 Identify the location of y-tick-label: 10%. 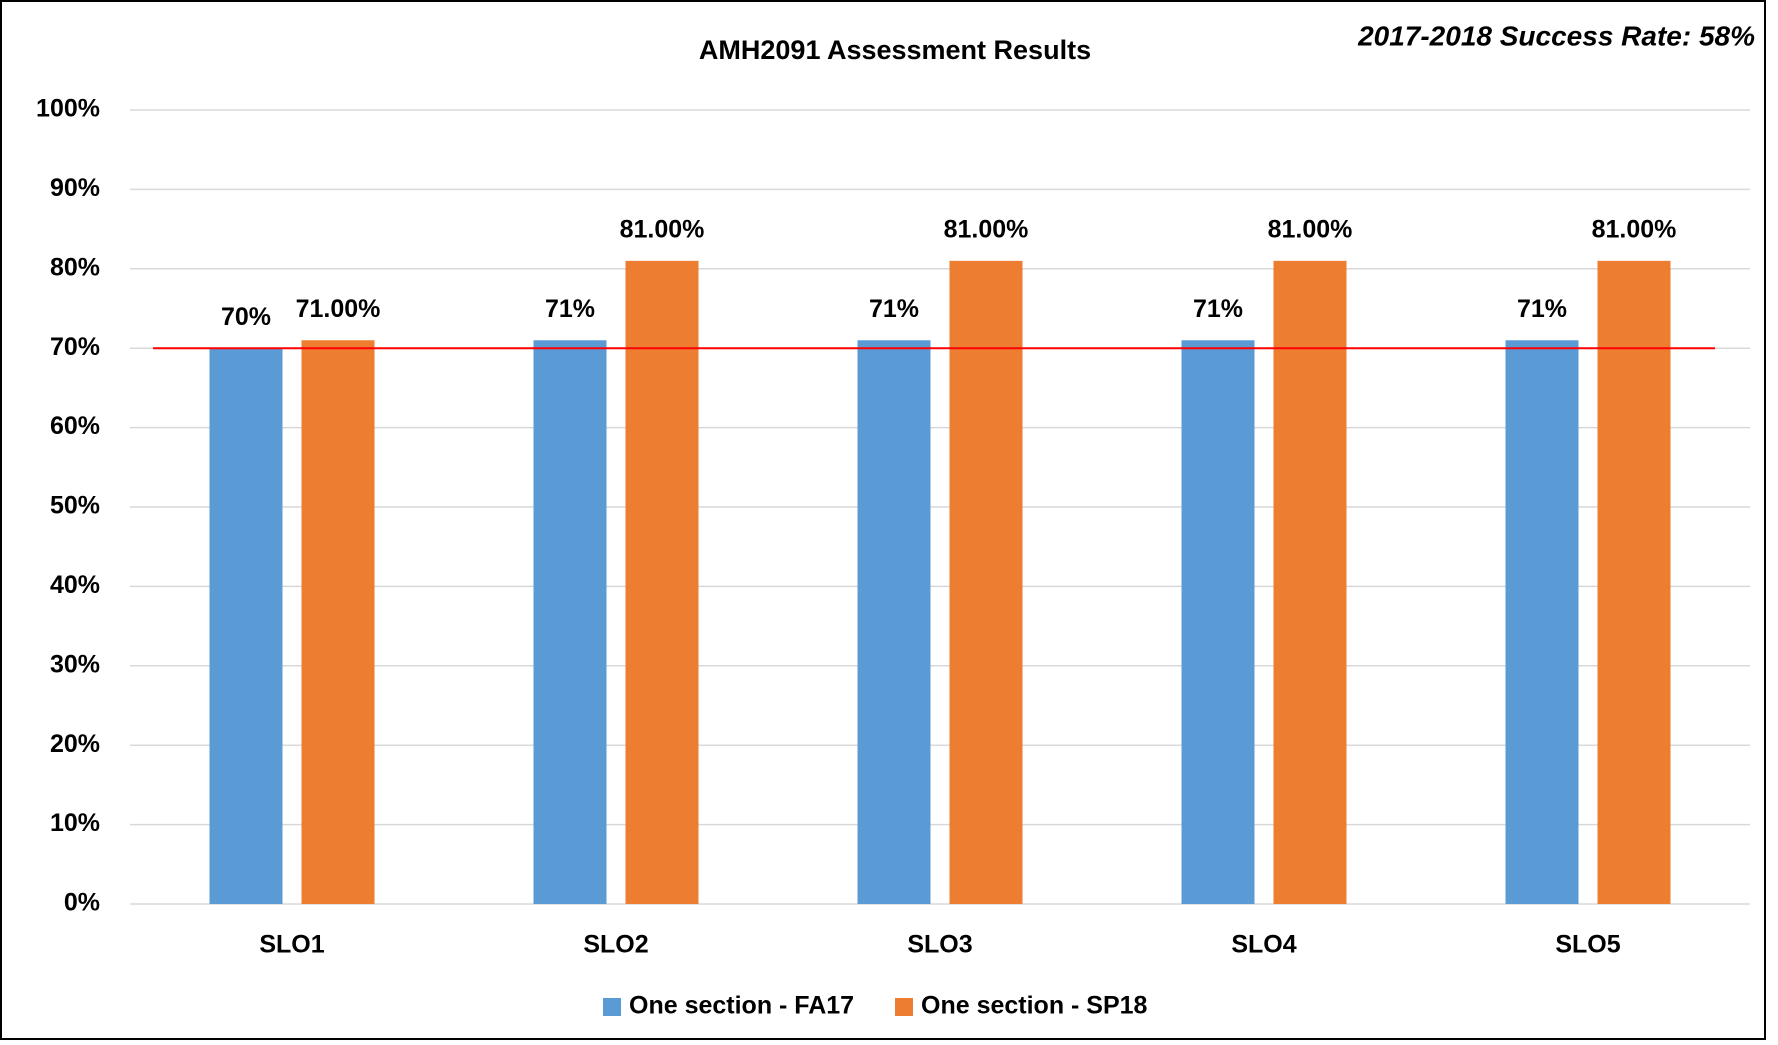
(75, 823).